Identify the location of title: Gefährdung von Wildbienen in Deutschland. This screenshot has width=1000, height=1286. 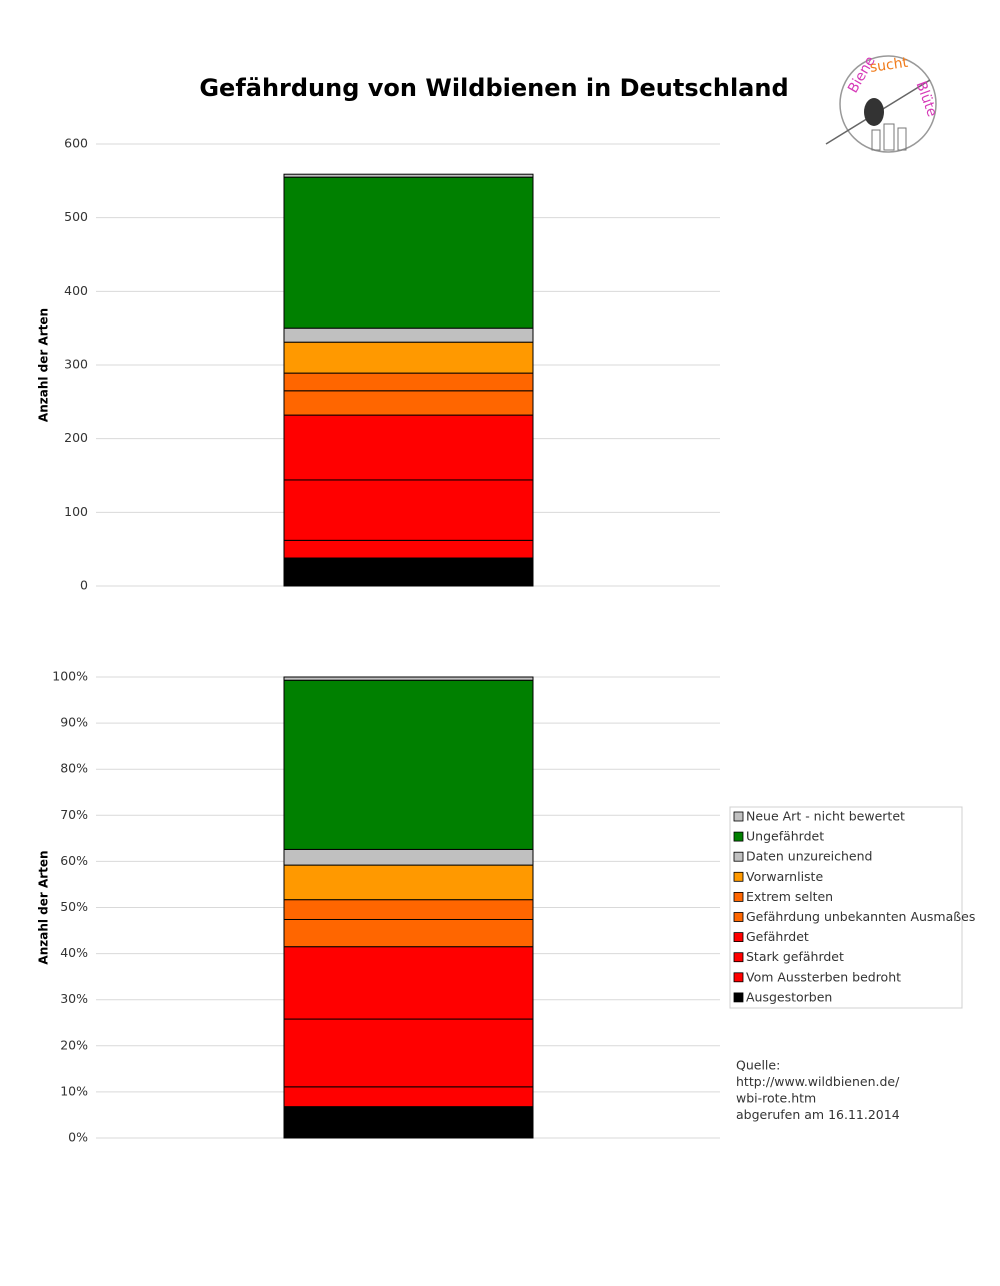
(493, 88).